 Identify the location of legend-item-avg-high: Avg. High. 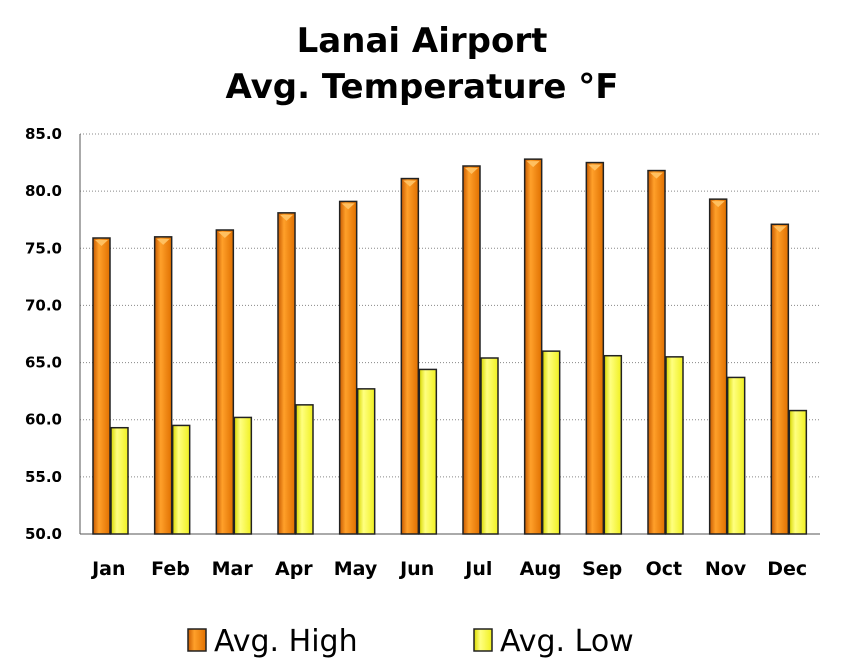
(286, 641).